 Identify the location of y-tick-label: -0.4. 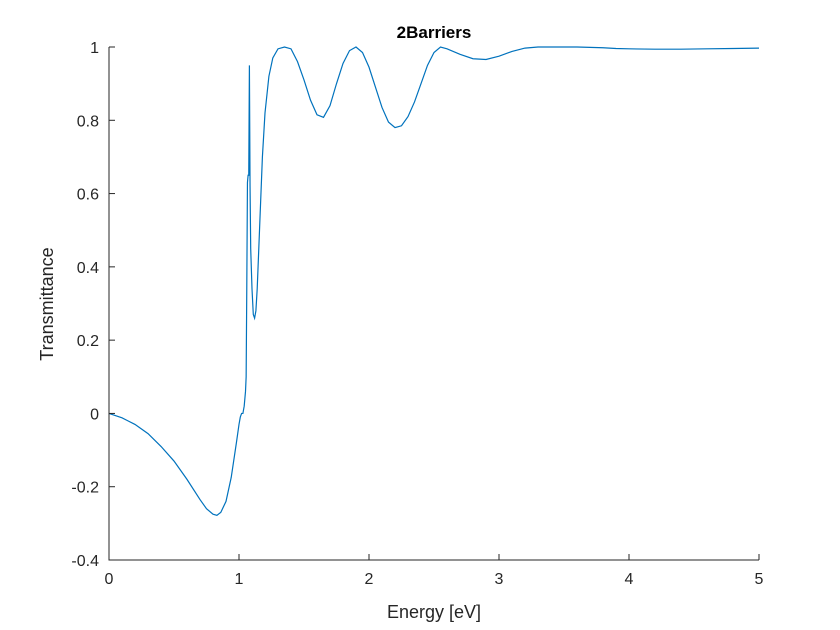
(85, 561).